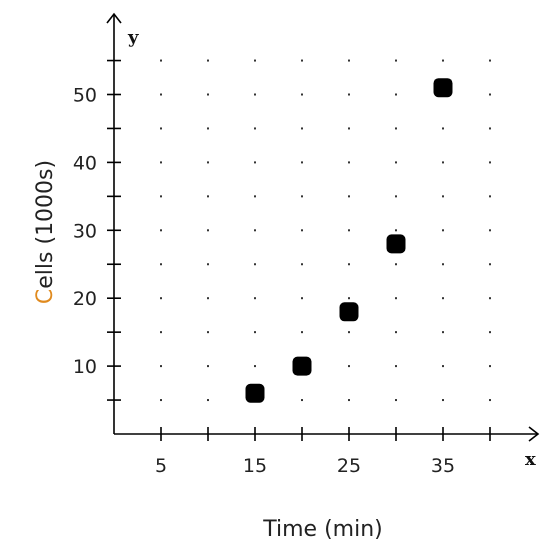  I want to click on y-tick-label: 30, so click(85, 231).